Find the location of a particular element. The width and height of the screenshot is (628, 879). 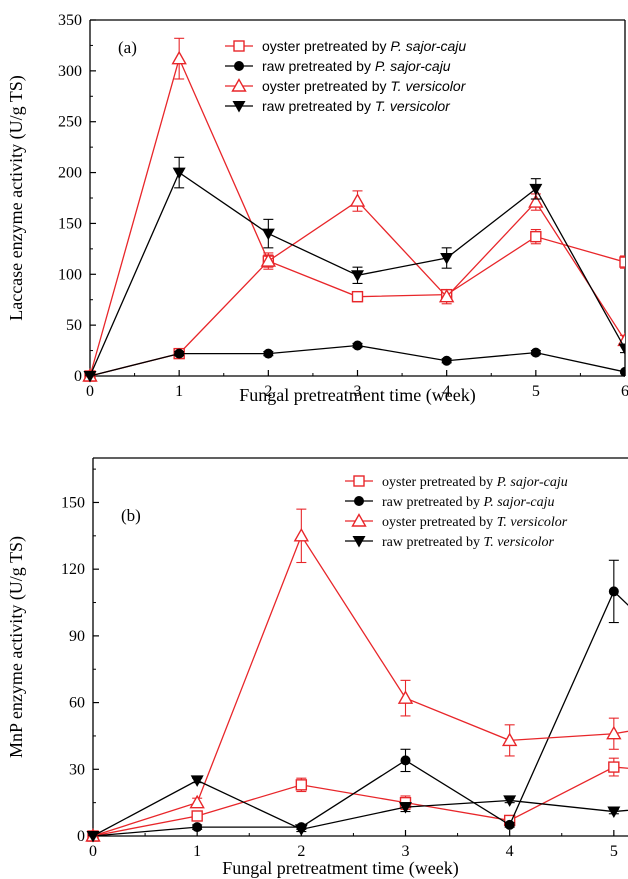

legend-entry: oyster pretreated by P. sajor-caju is located at coordinates (475, 482).